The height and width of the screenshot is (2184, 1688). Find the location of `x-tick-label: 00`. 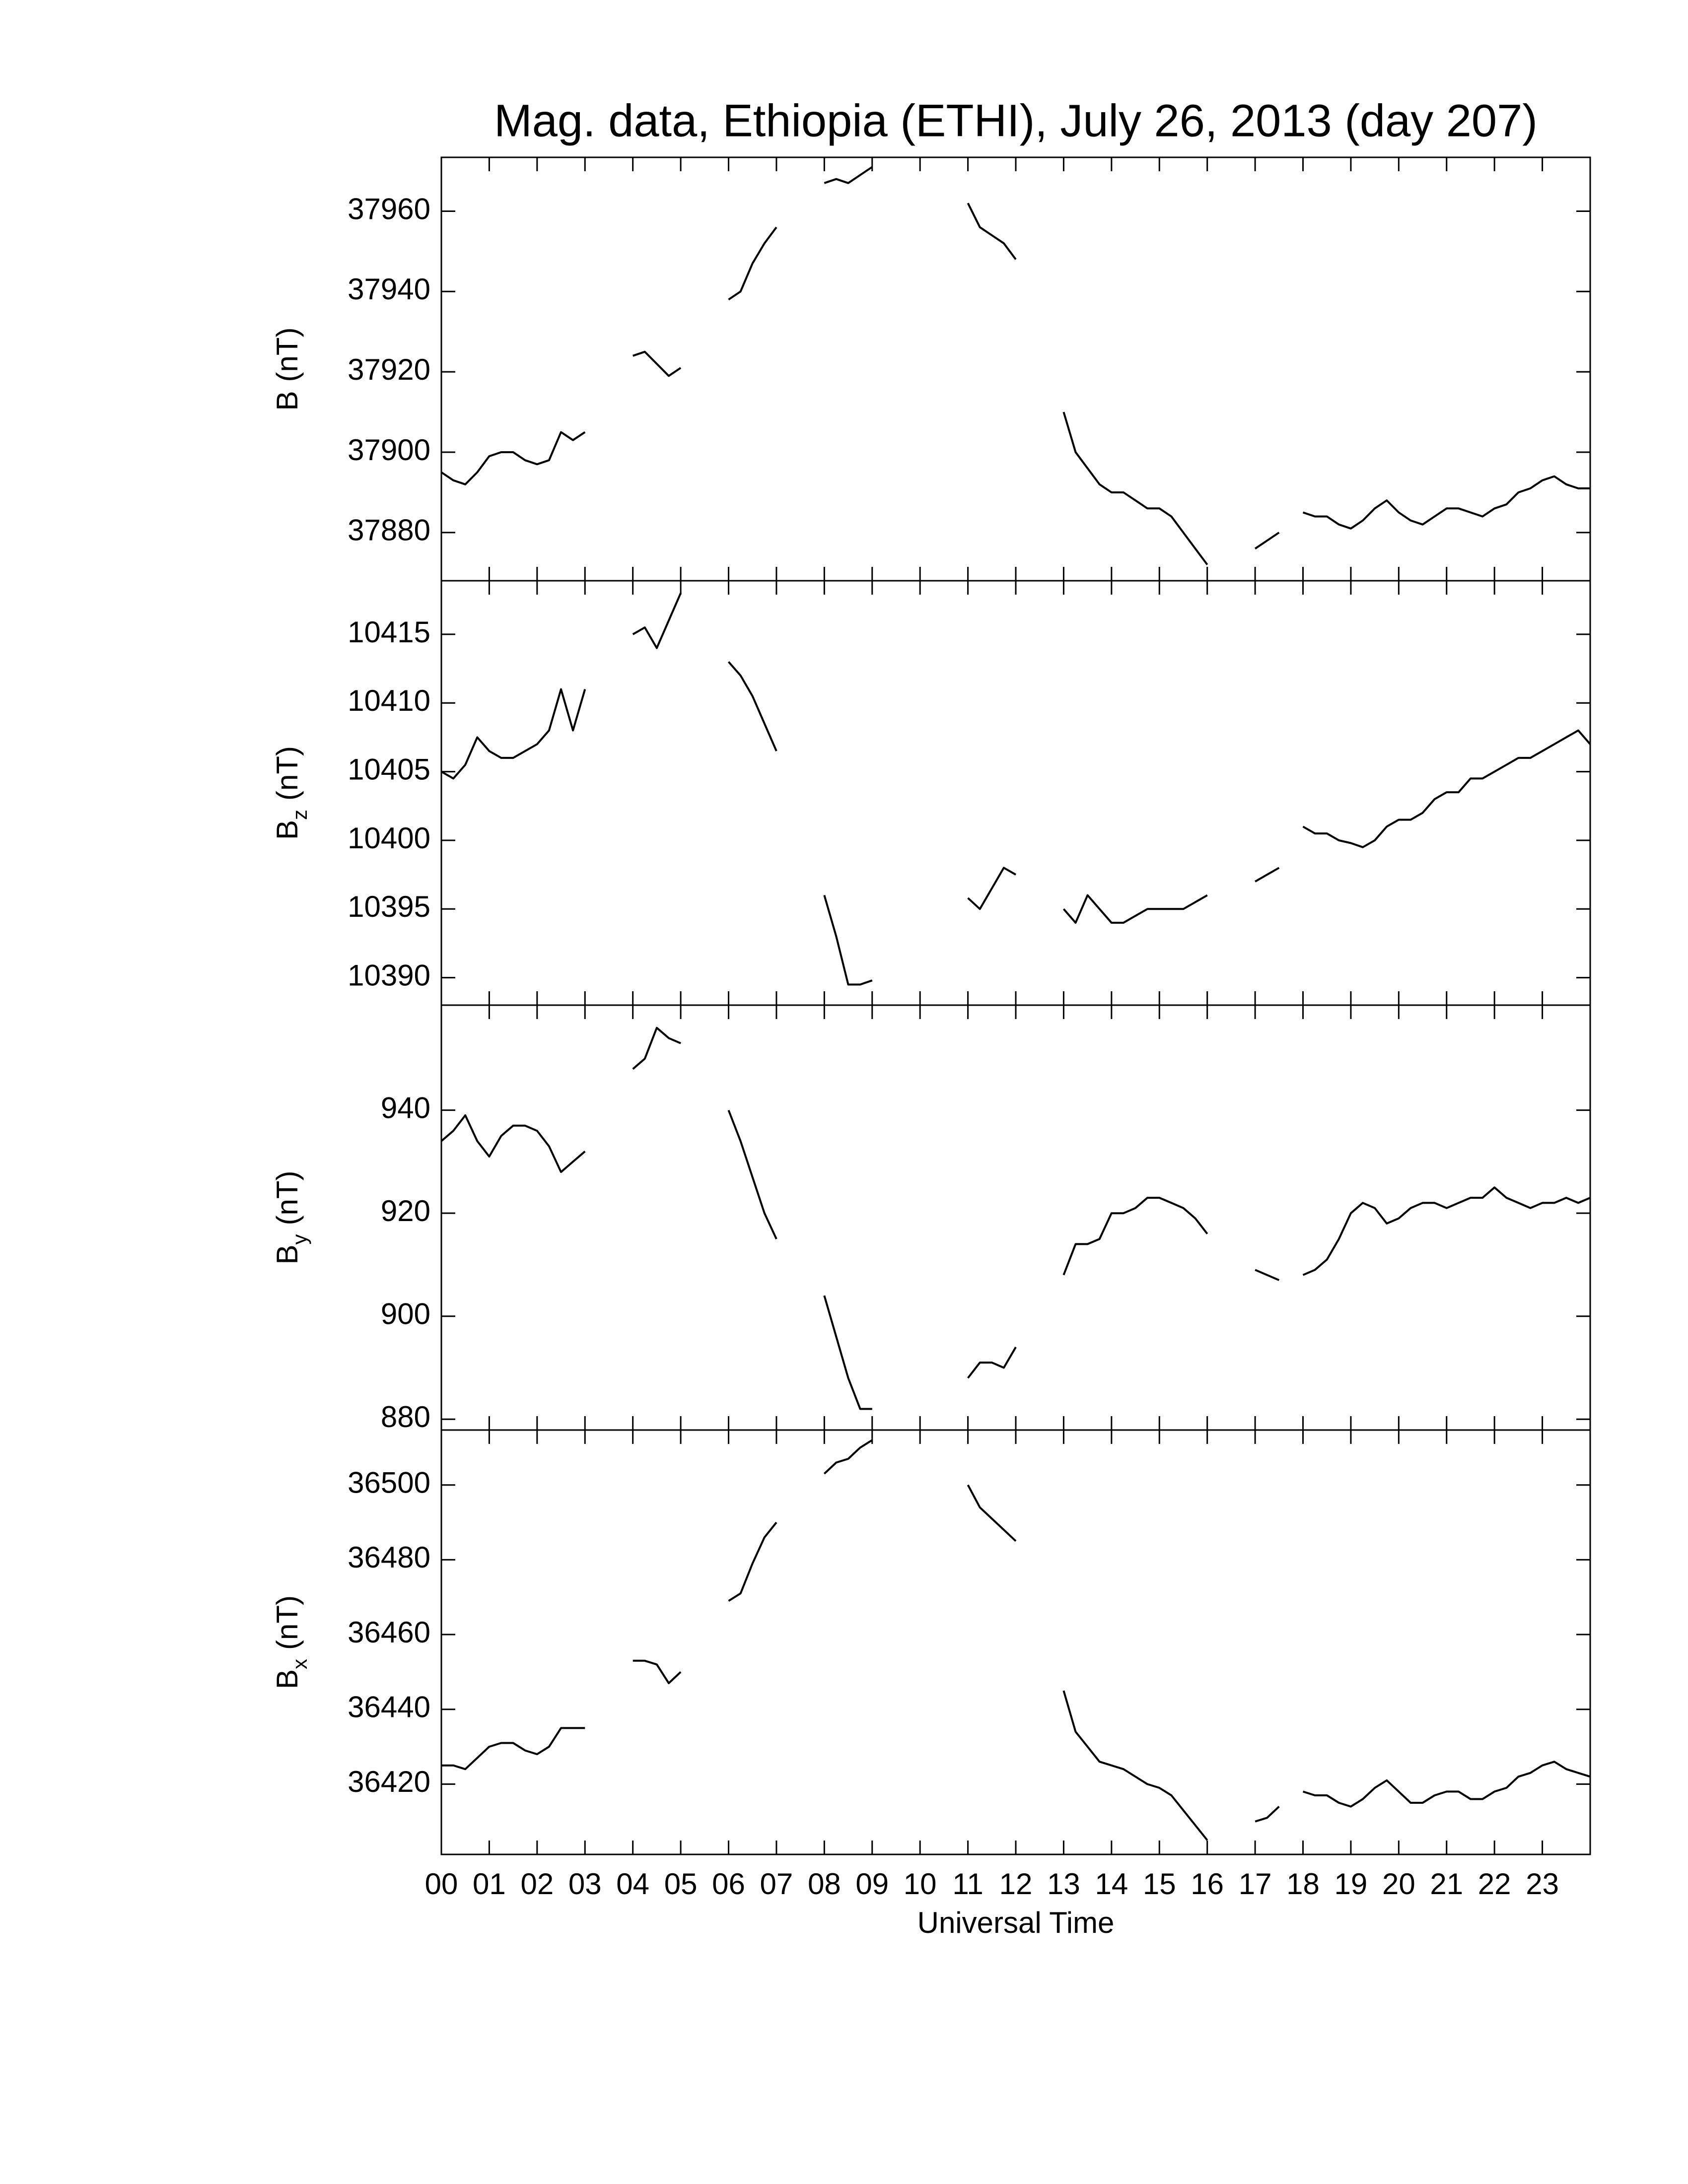

x-tick-label: 00 is located at coordinates (441, 1884).